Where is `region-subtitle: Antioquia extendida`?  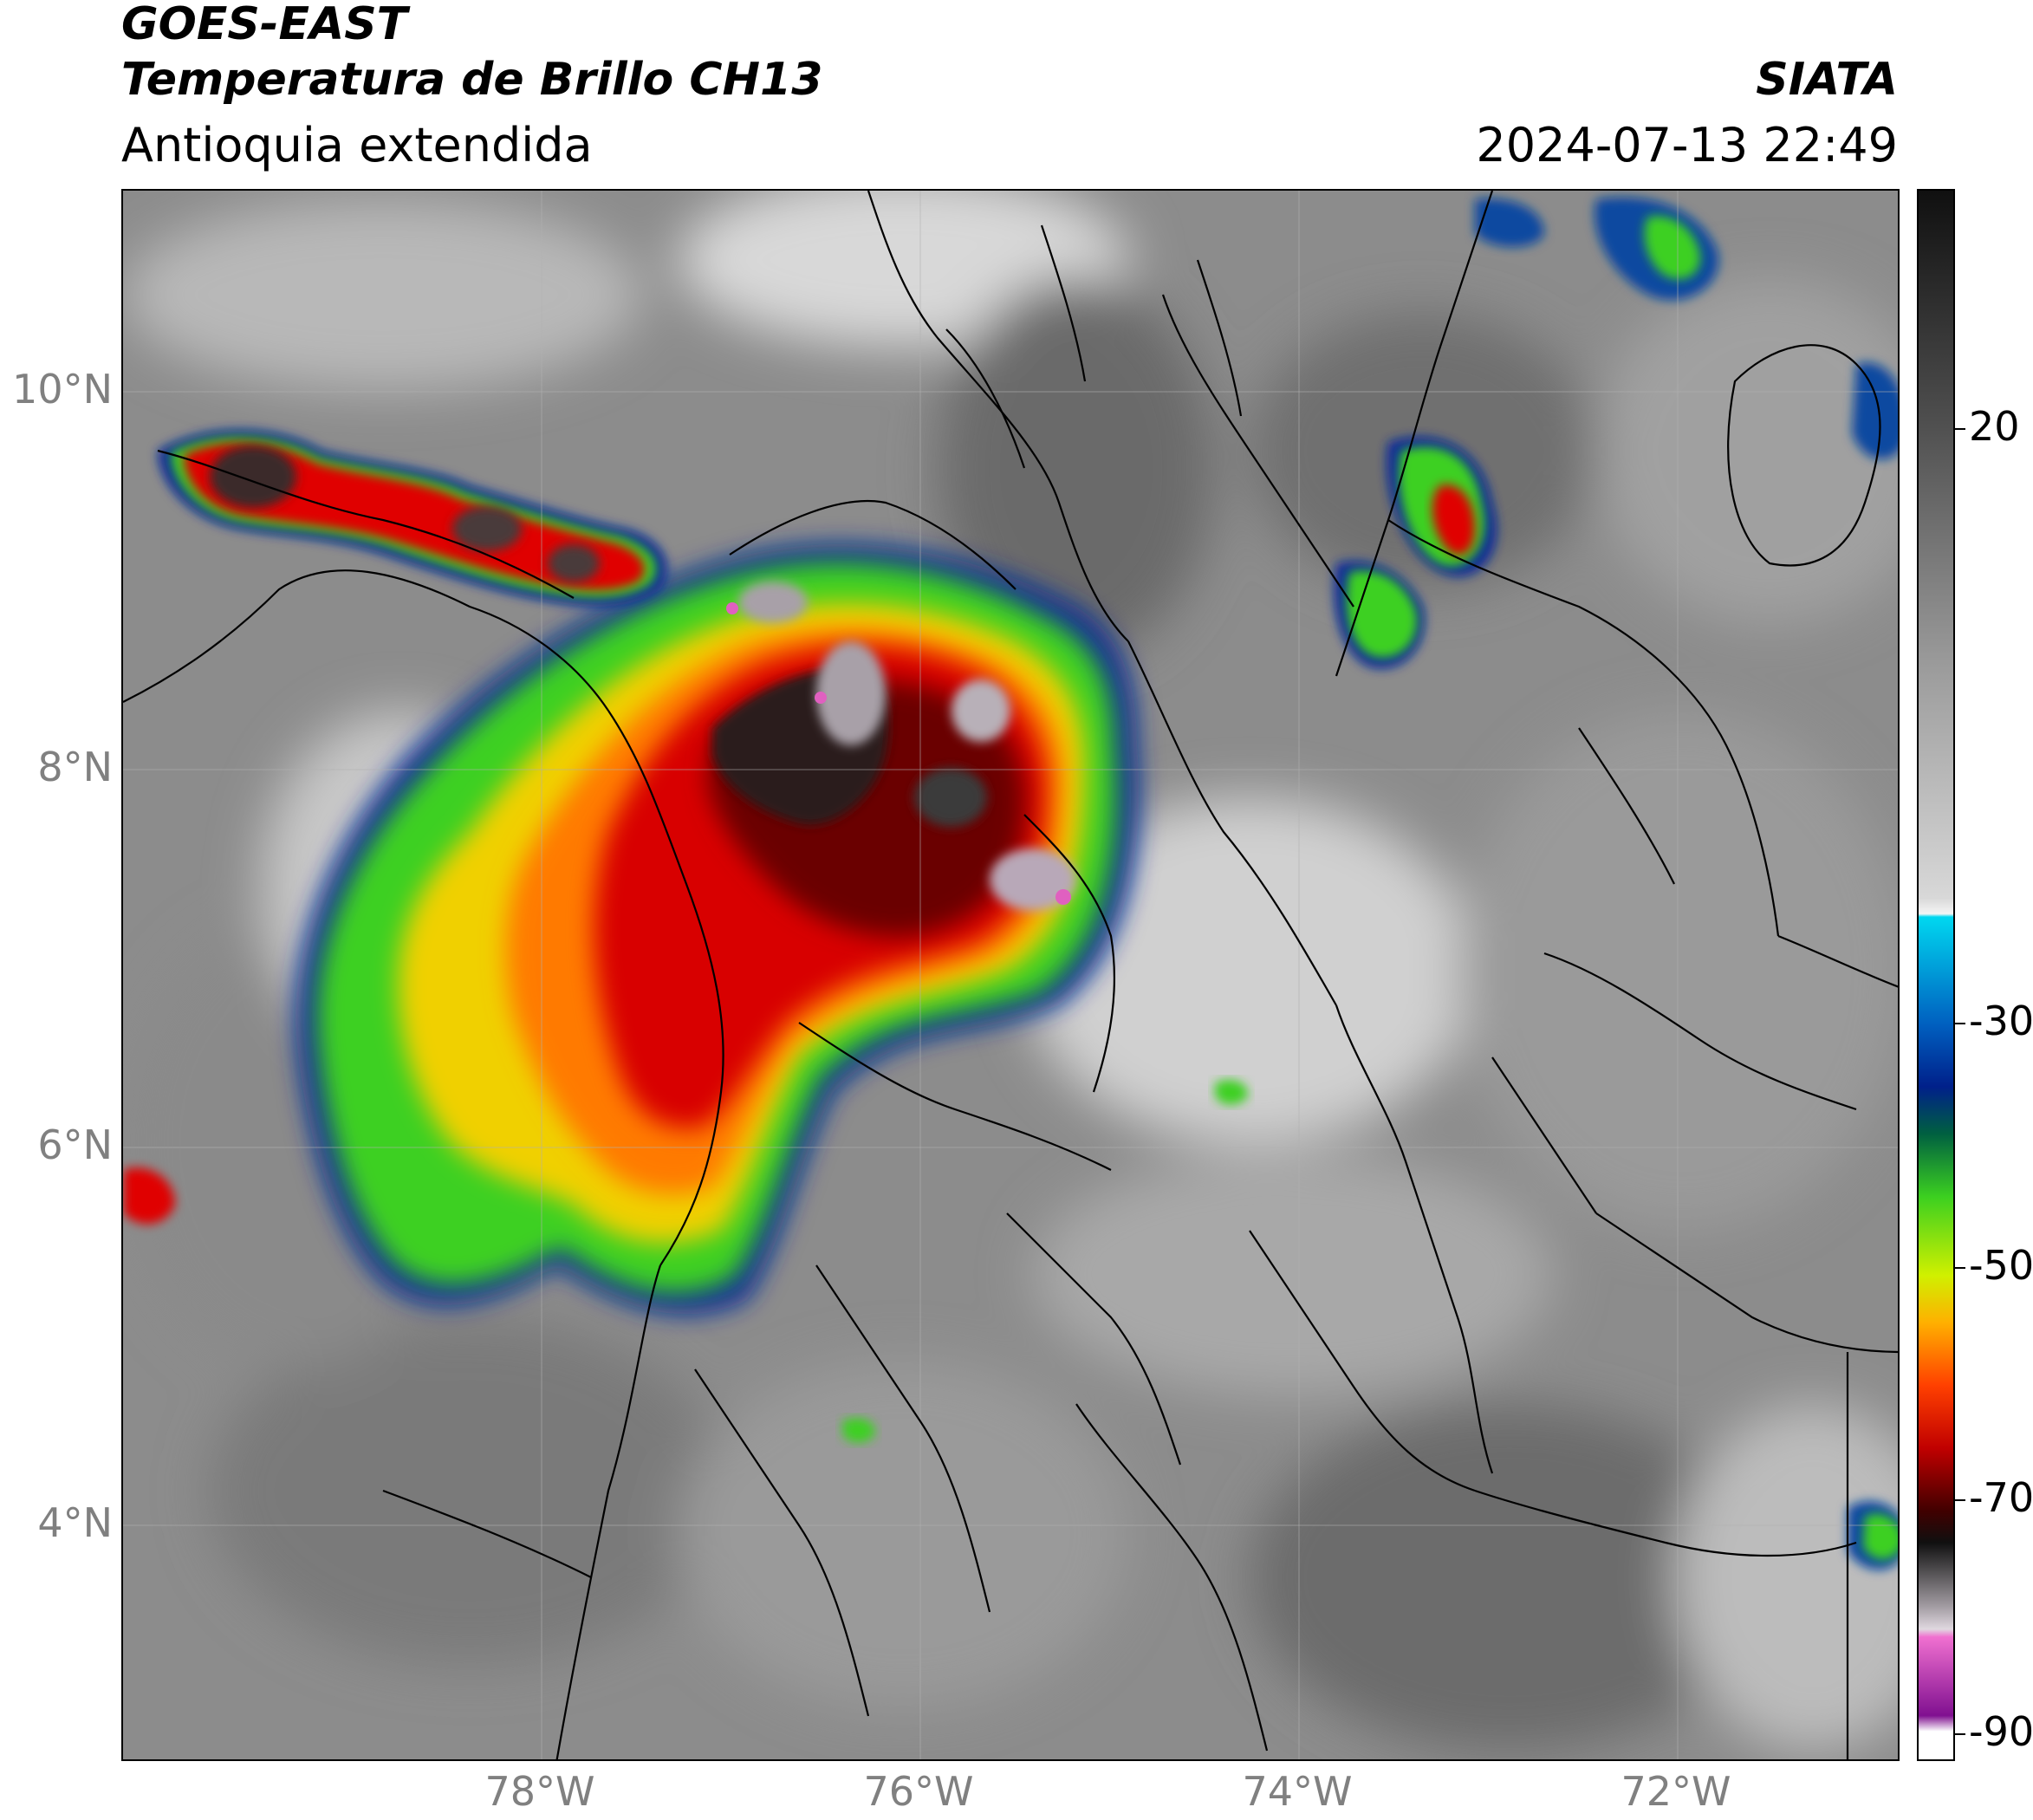
region-subtitle: Antioquia extendida is located at coordinates (357, 145).